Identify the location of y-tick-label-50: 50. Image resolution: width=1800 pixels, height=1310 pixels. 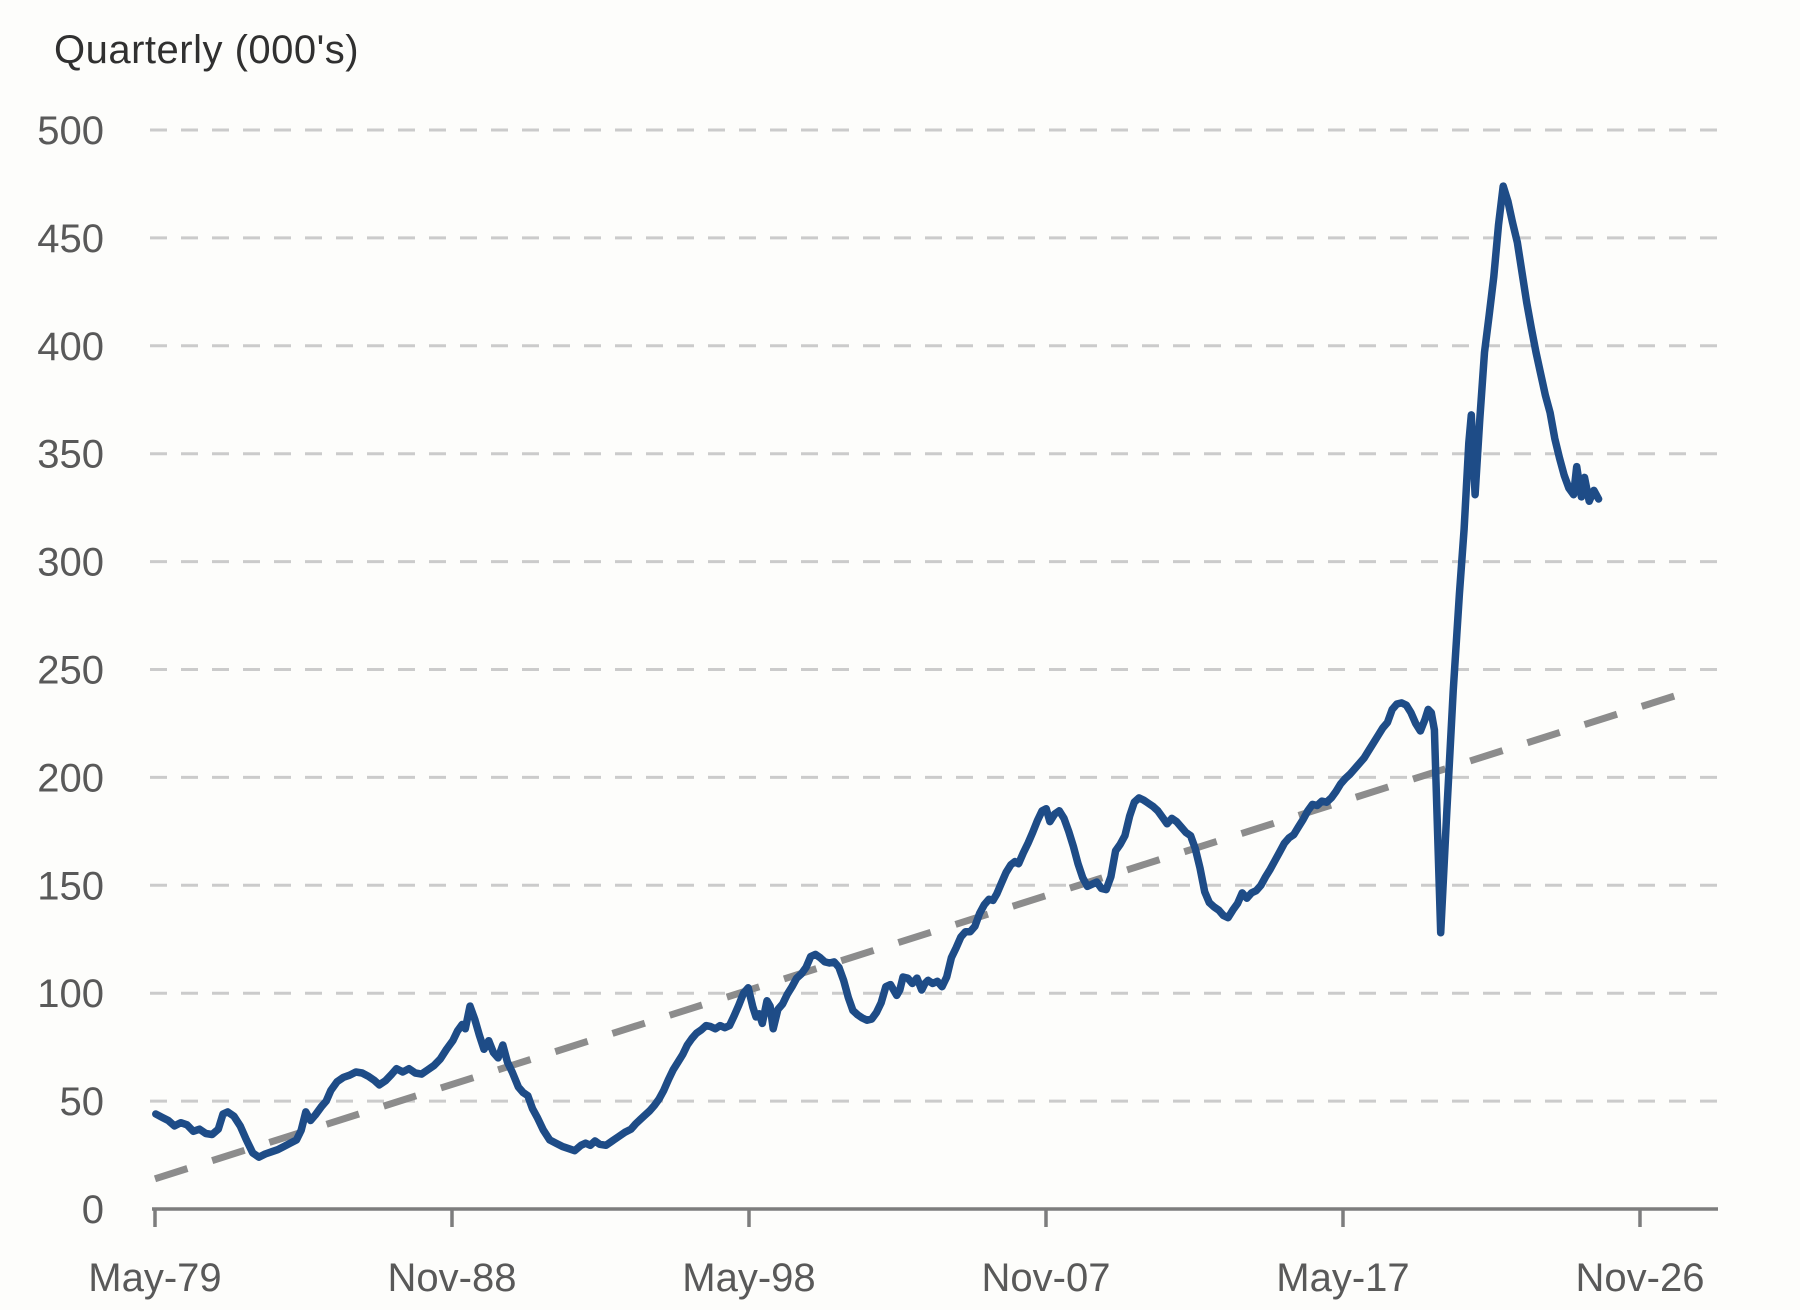
(82, 1102).